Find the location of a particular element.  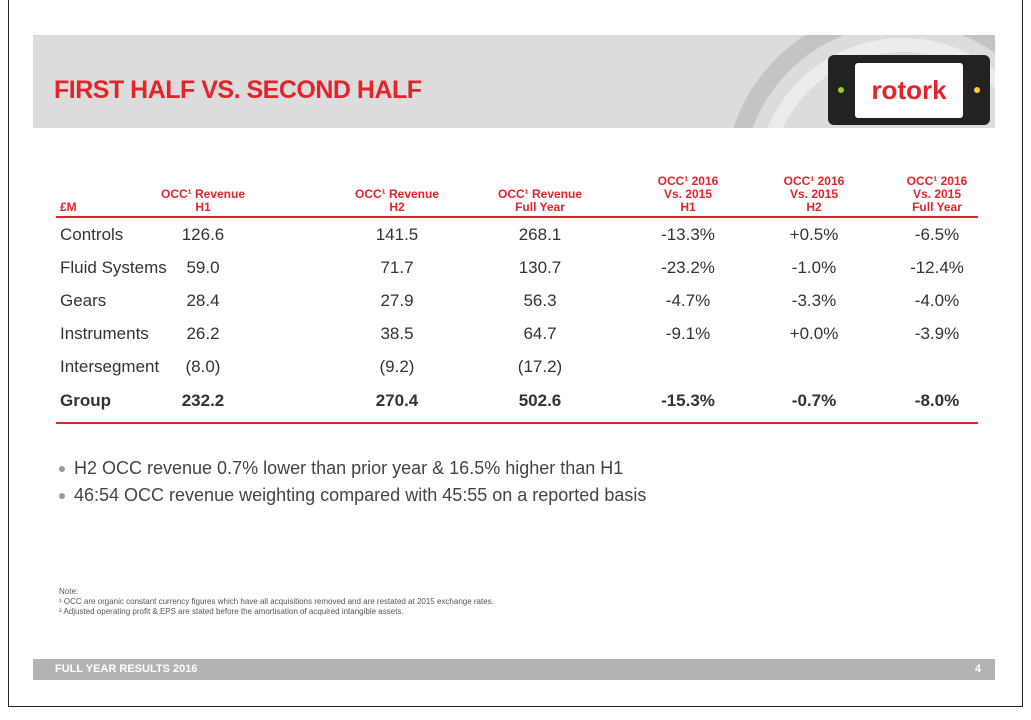

footer-text: FULL YEAR RESULTS 2016 is located at coordinates (126, 669).